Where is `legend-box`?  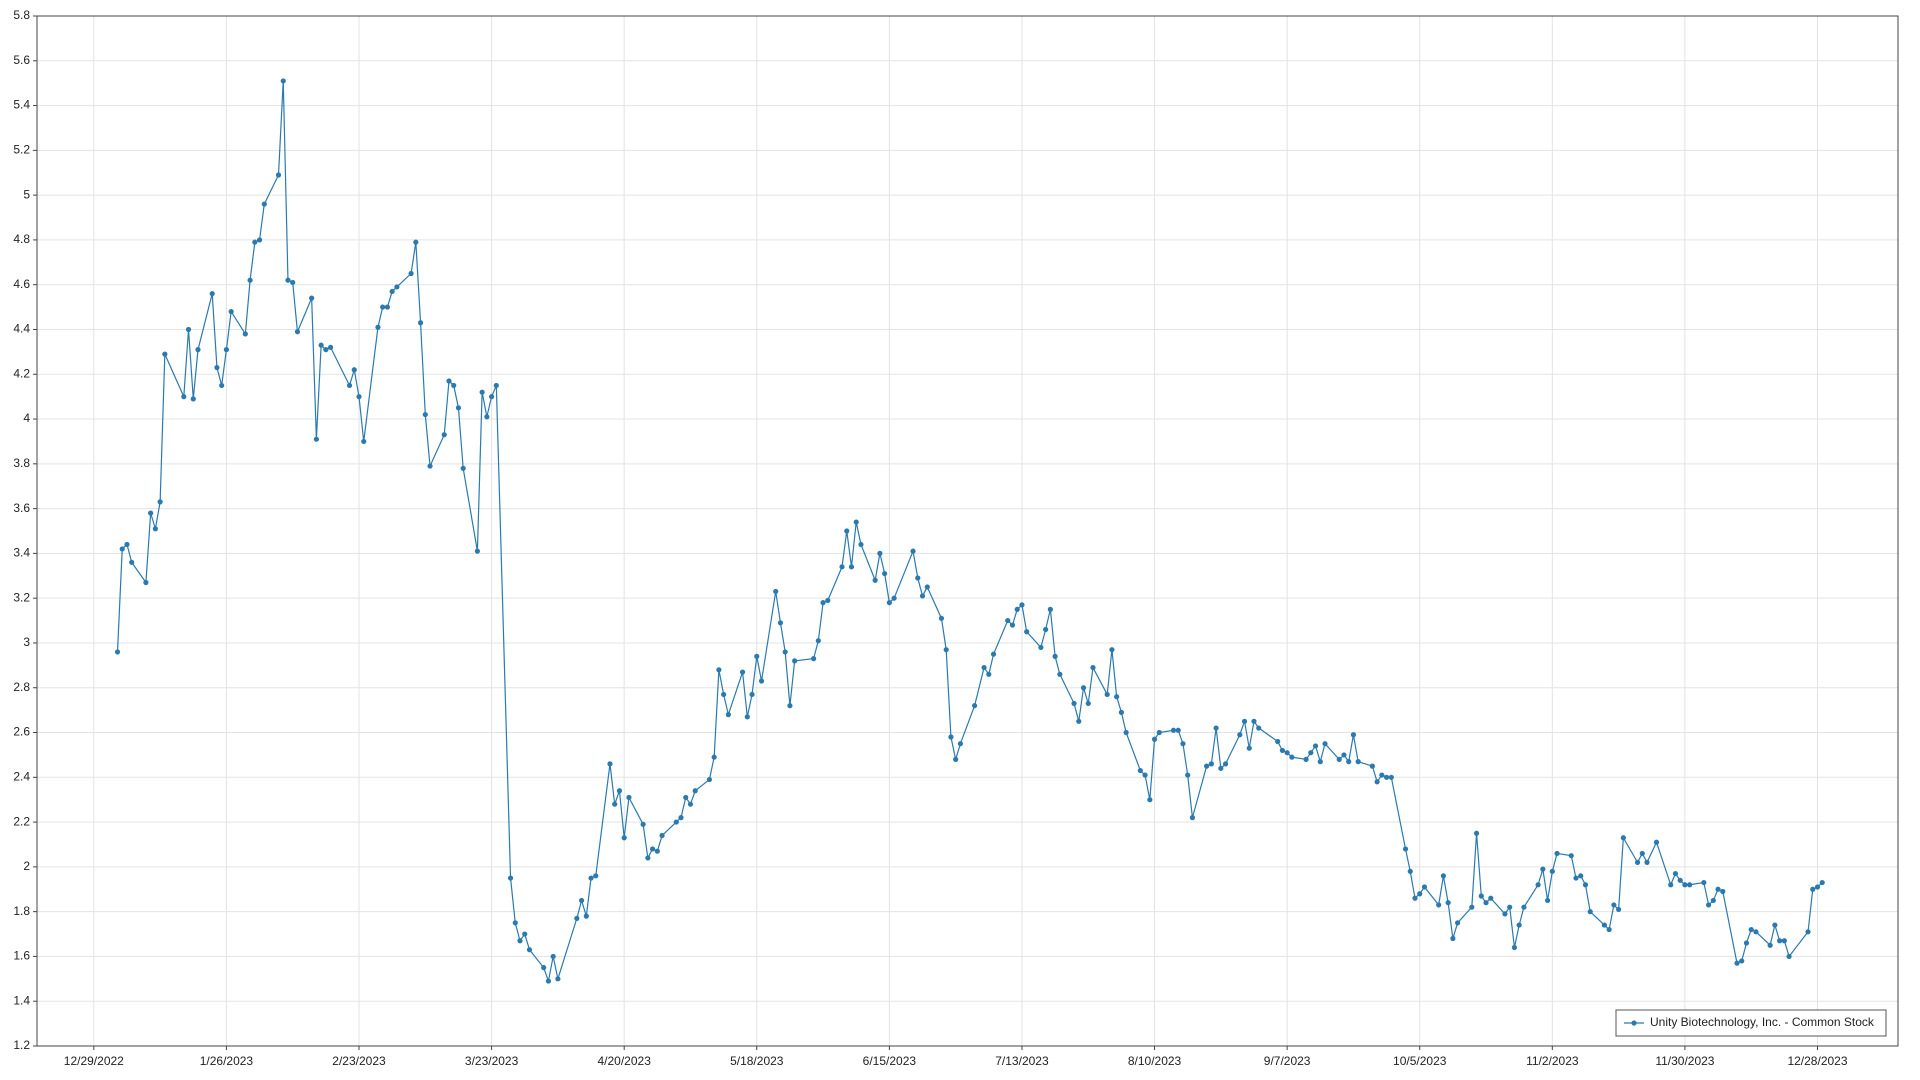
legend-box is located at coordinates (1751, 1023).